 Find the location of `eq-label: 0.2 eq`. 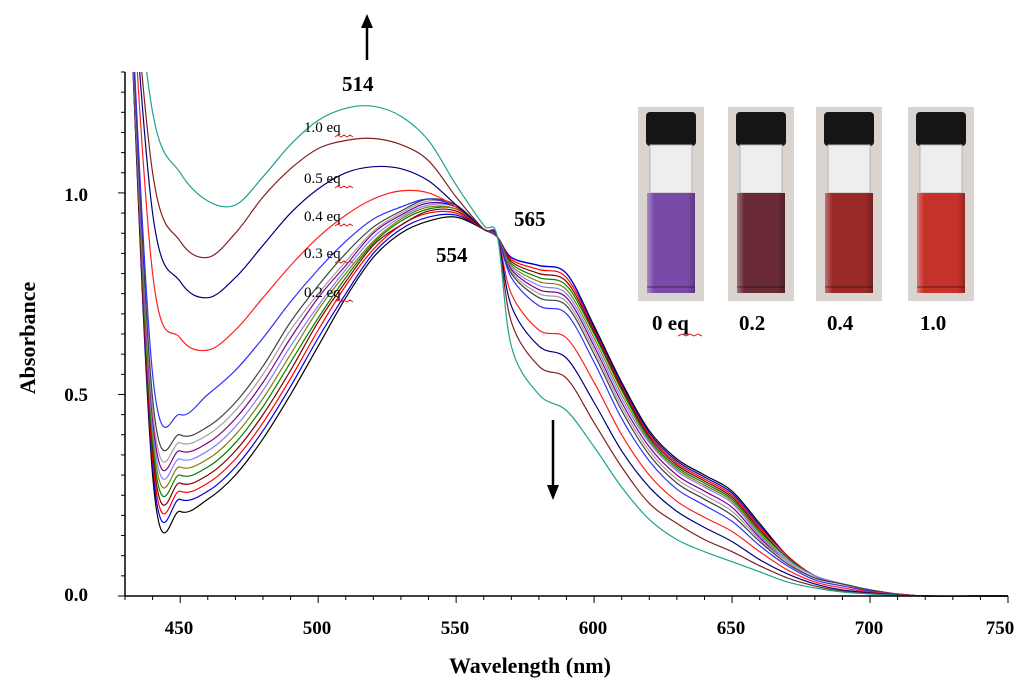

eq-label: 0.2 eq is located at coordinates (322, 293).